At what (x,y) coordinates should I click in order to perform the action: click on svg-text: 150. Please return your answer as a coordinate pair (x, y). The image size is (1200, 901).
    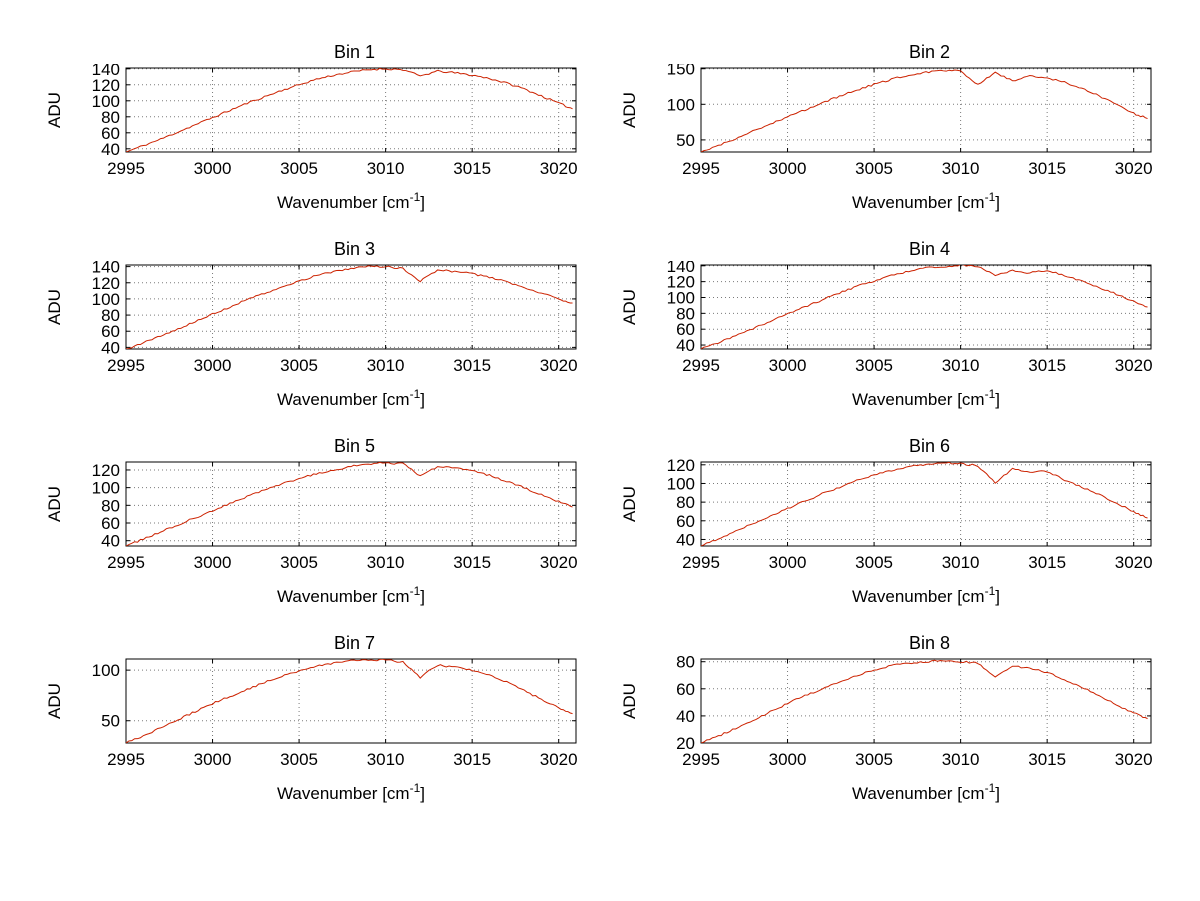
    Looking at the image, I should click on (681, 71).